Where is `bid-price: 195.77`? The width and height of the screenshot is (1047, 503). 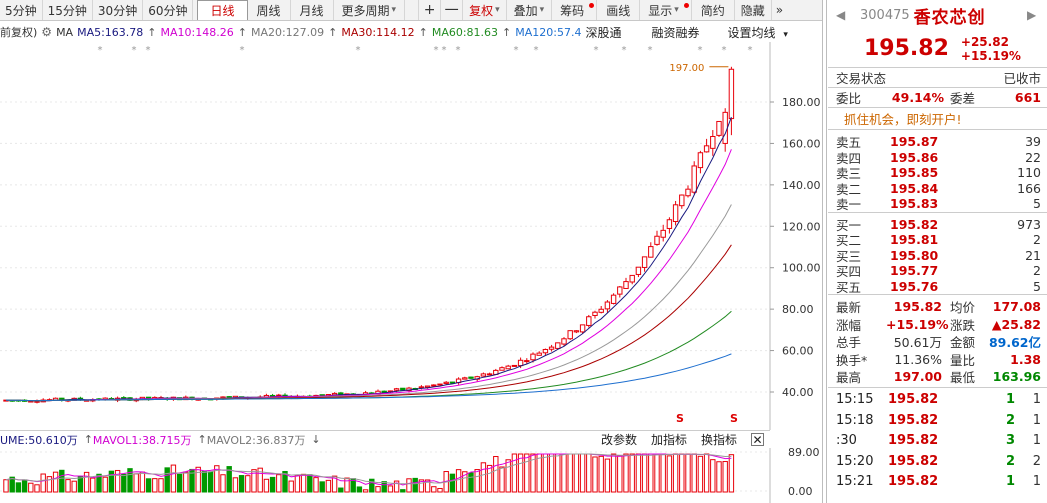 bid-price: 195.77 is located at coordinates (914, 270).